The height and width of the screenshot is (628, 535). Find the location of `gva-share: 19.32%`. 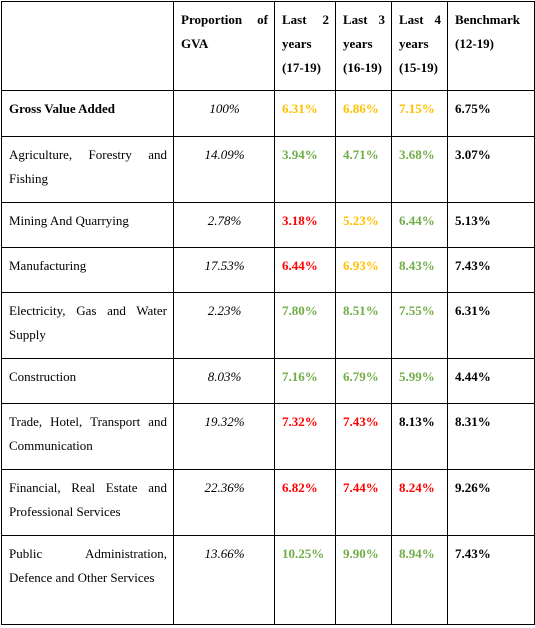

gva-share: 19.32% is located at coordinates (224, 436).